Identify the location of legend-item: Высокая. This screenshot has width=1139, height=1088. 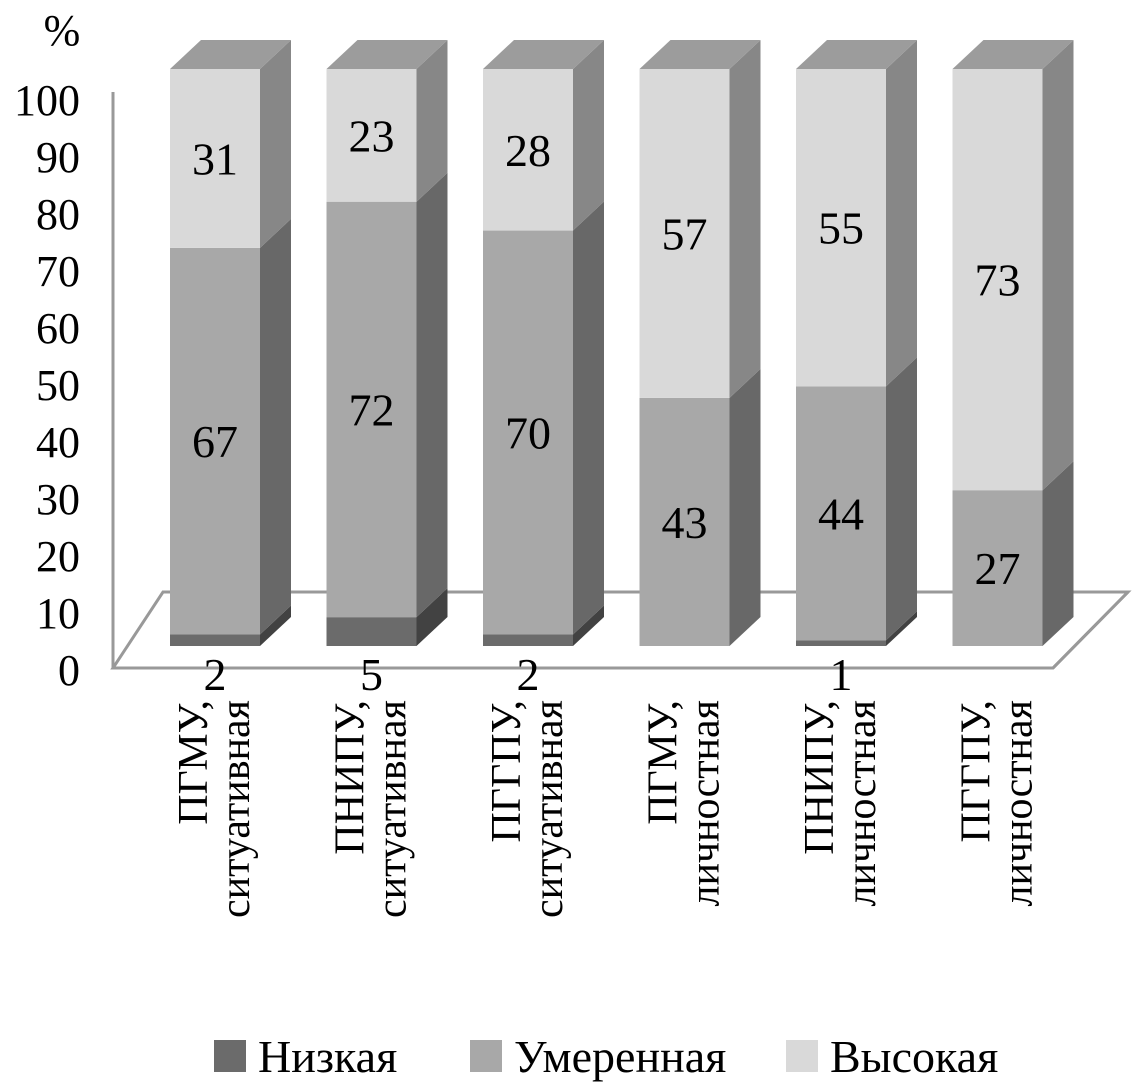
(892, 1056).